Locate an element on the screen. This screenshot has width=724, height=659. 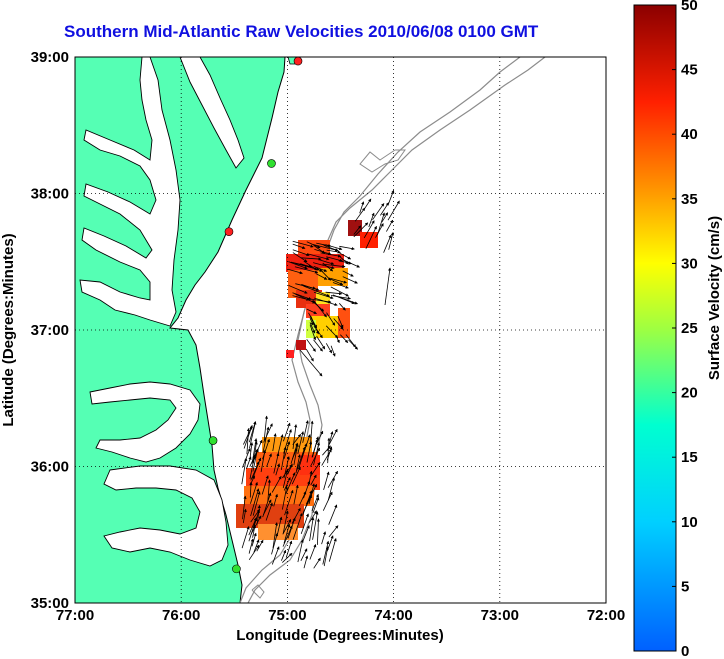
x-tick-label: 73:00 is located at coordinates (500, 615).